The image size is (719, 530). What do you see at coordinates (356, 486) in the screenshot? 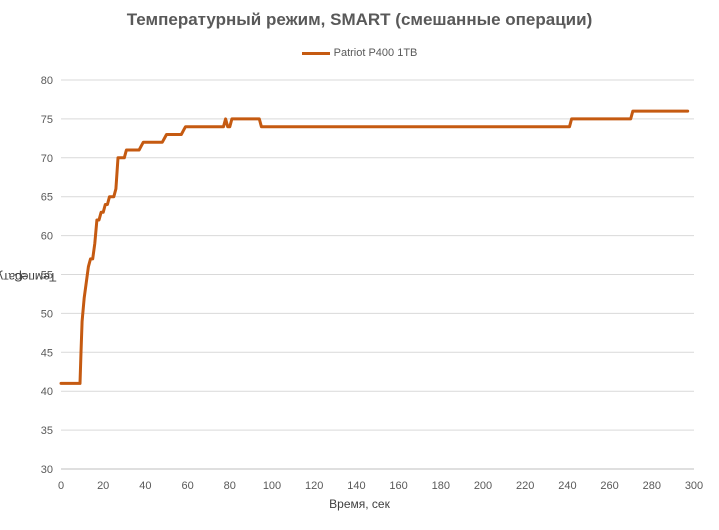
I see `x-tick-label: 140` at bounding box center [356, 486].